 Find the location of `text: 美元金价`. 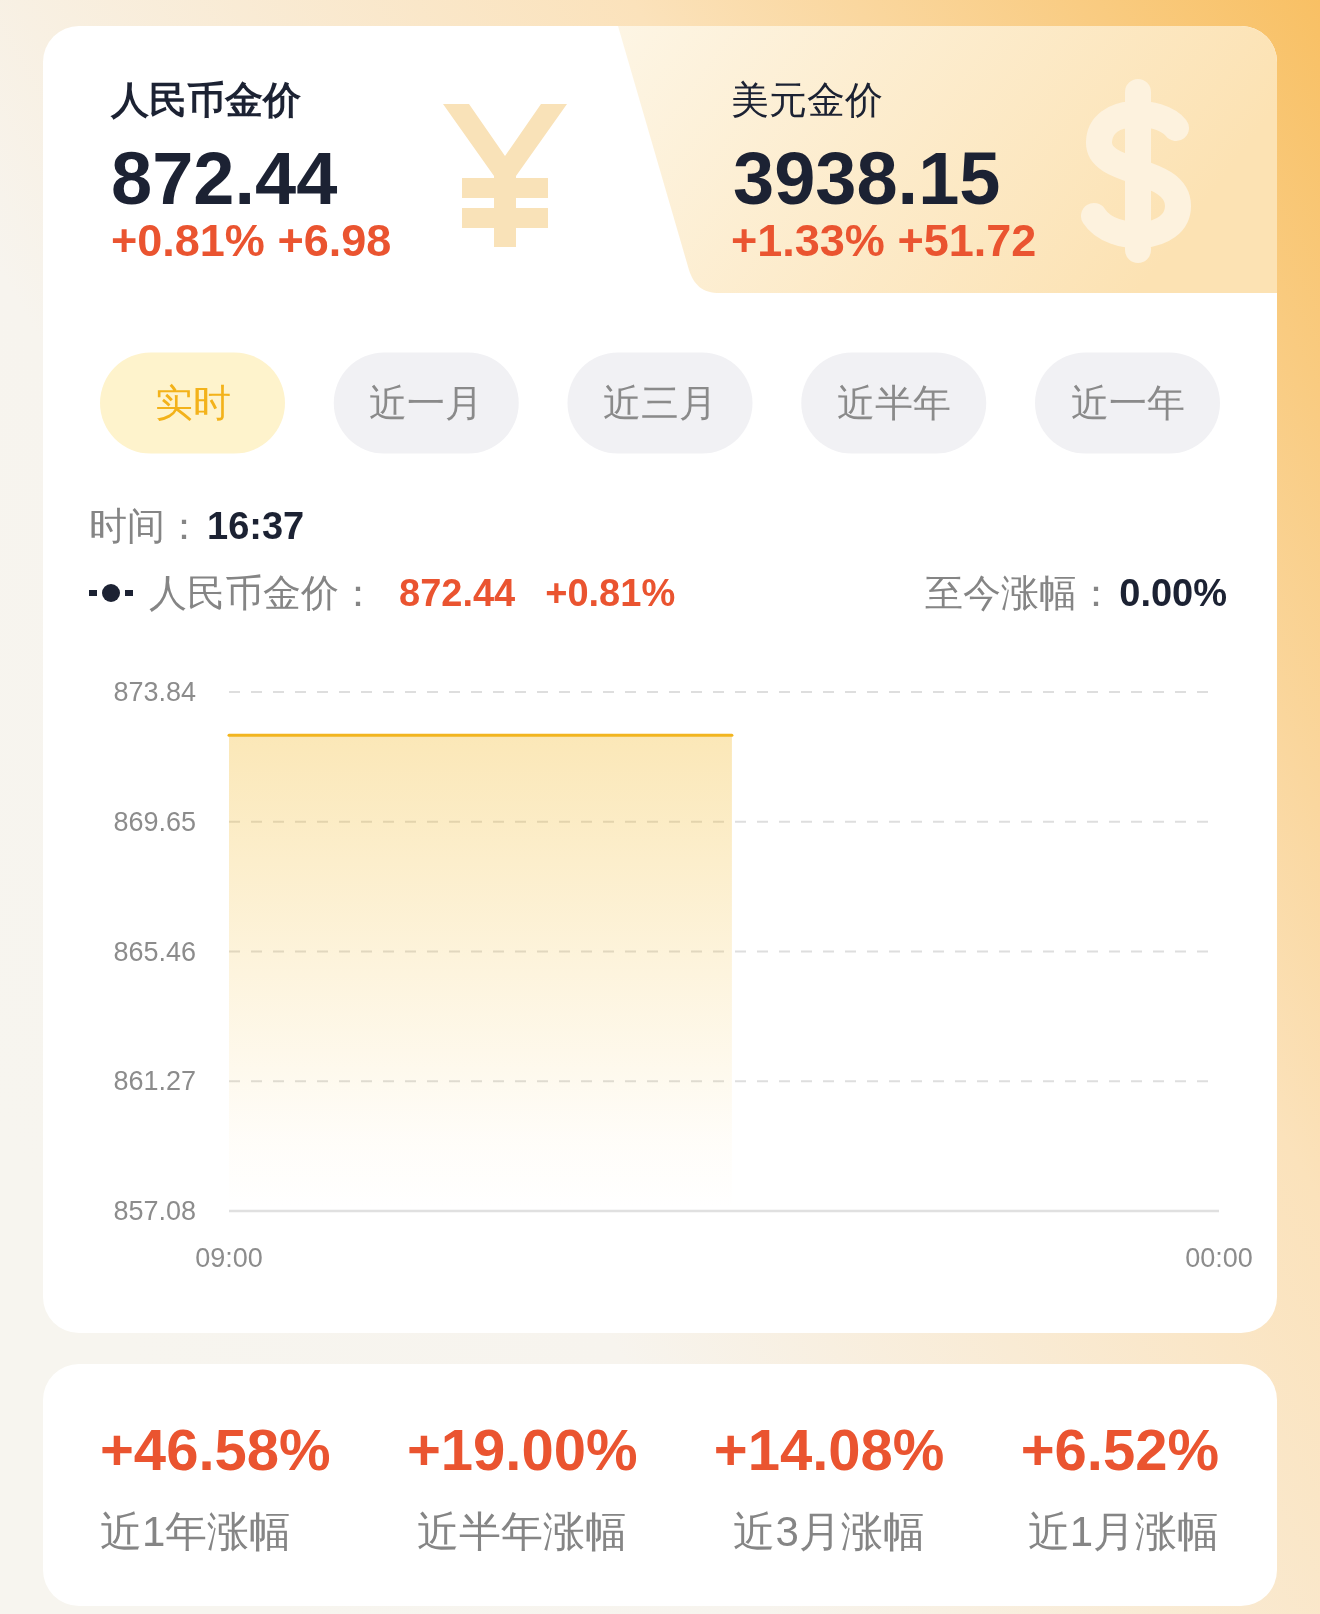

text: 美元金价 is located at coordinates (807, 100).